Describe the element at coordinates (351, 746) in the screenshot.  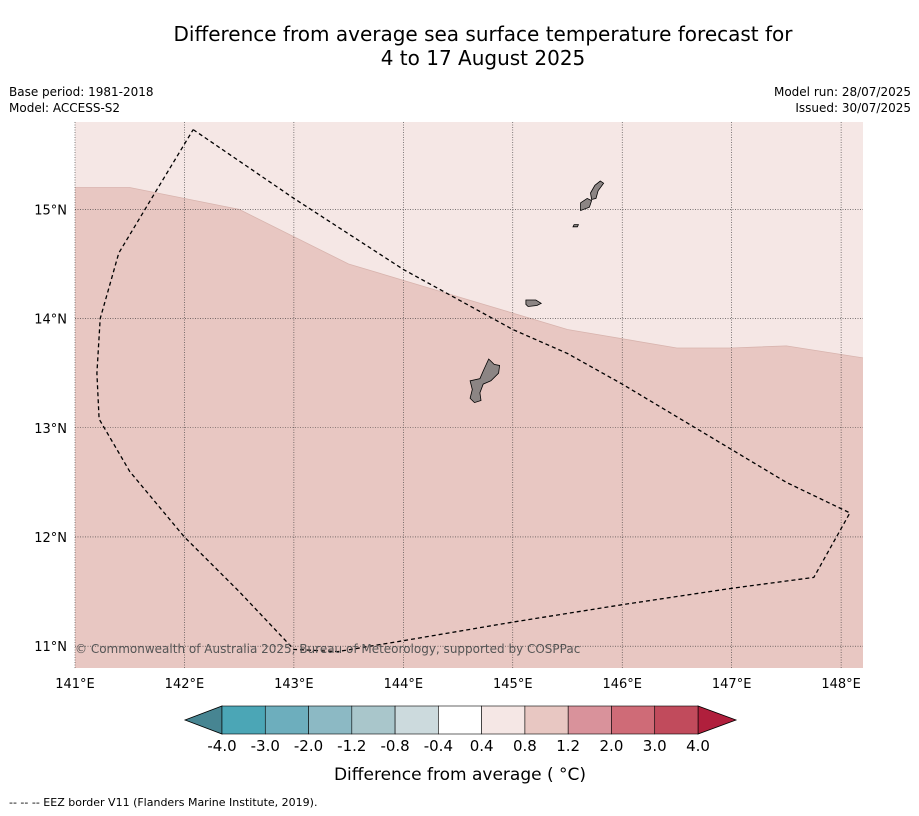
I see `colorbar-tick-label: -1.2` at that location.